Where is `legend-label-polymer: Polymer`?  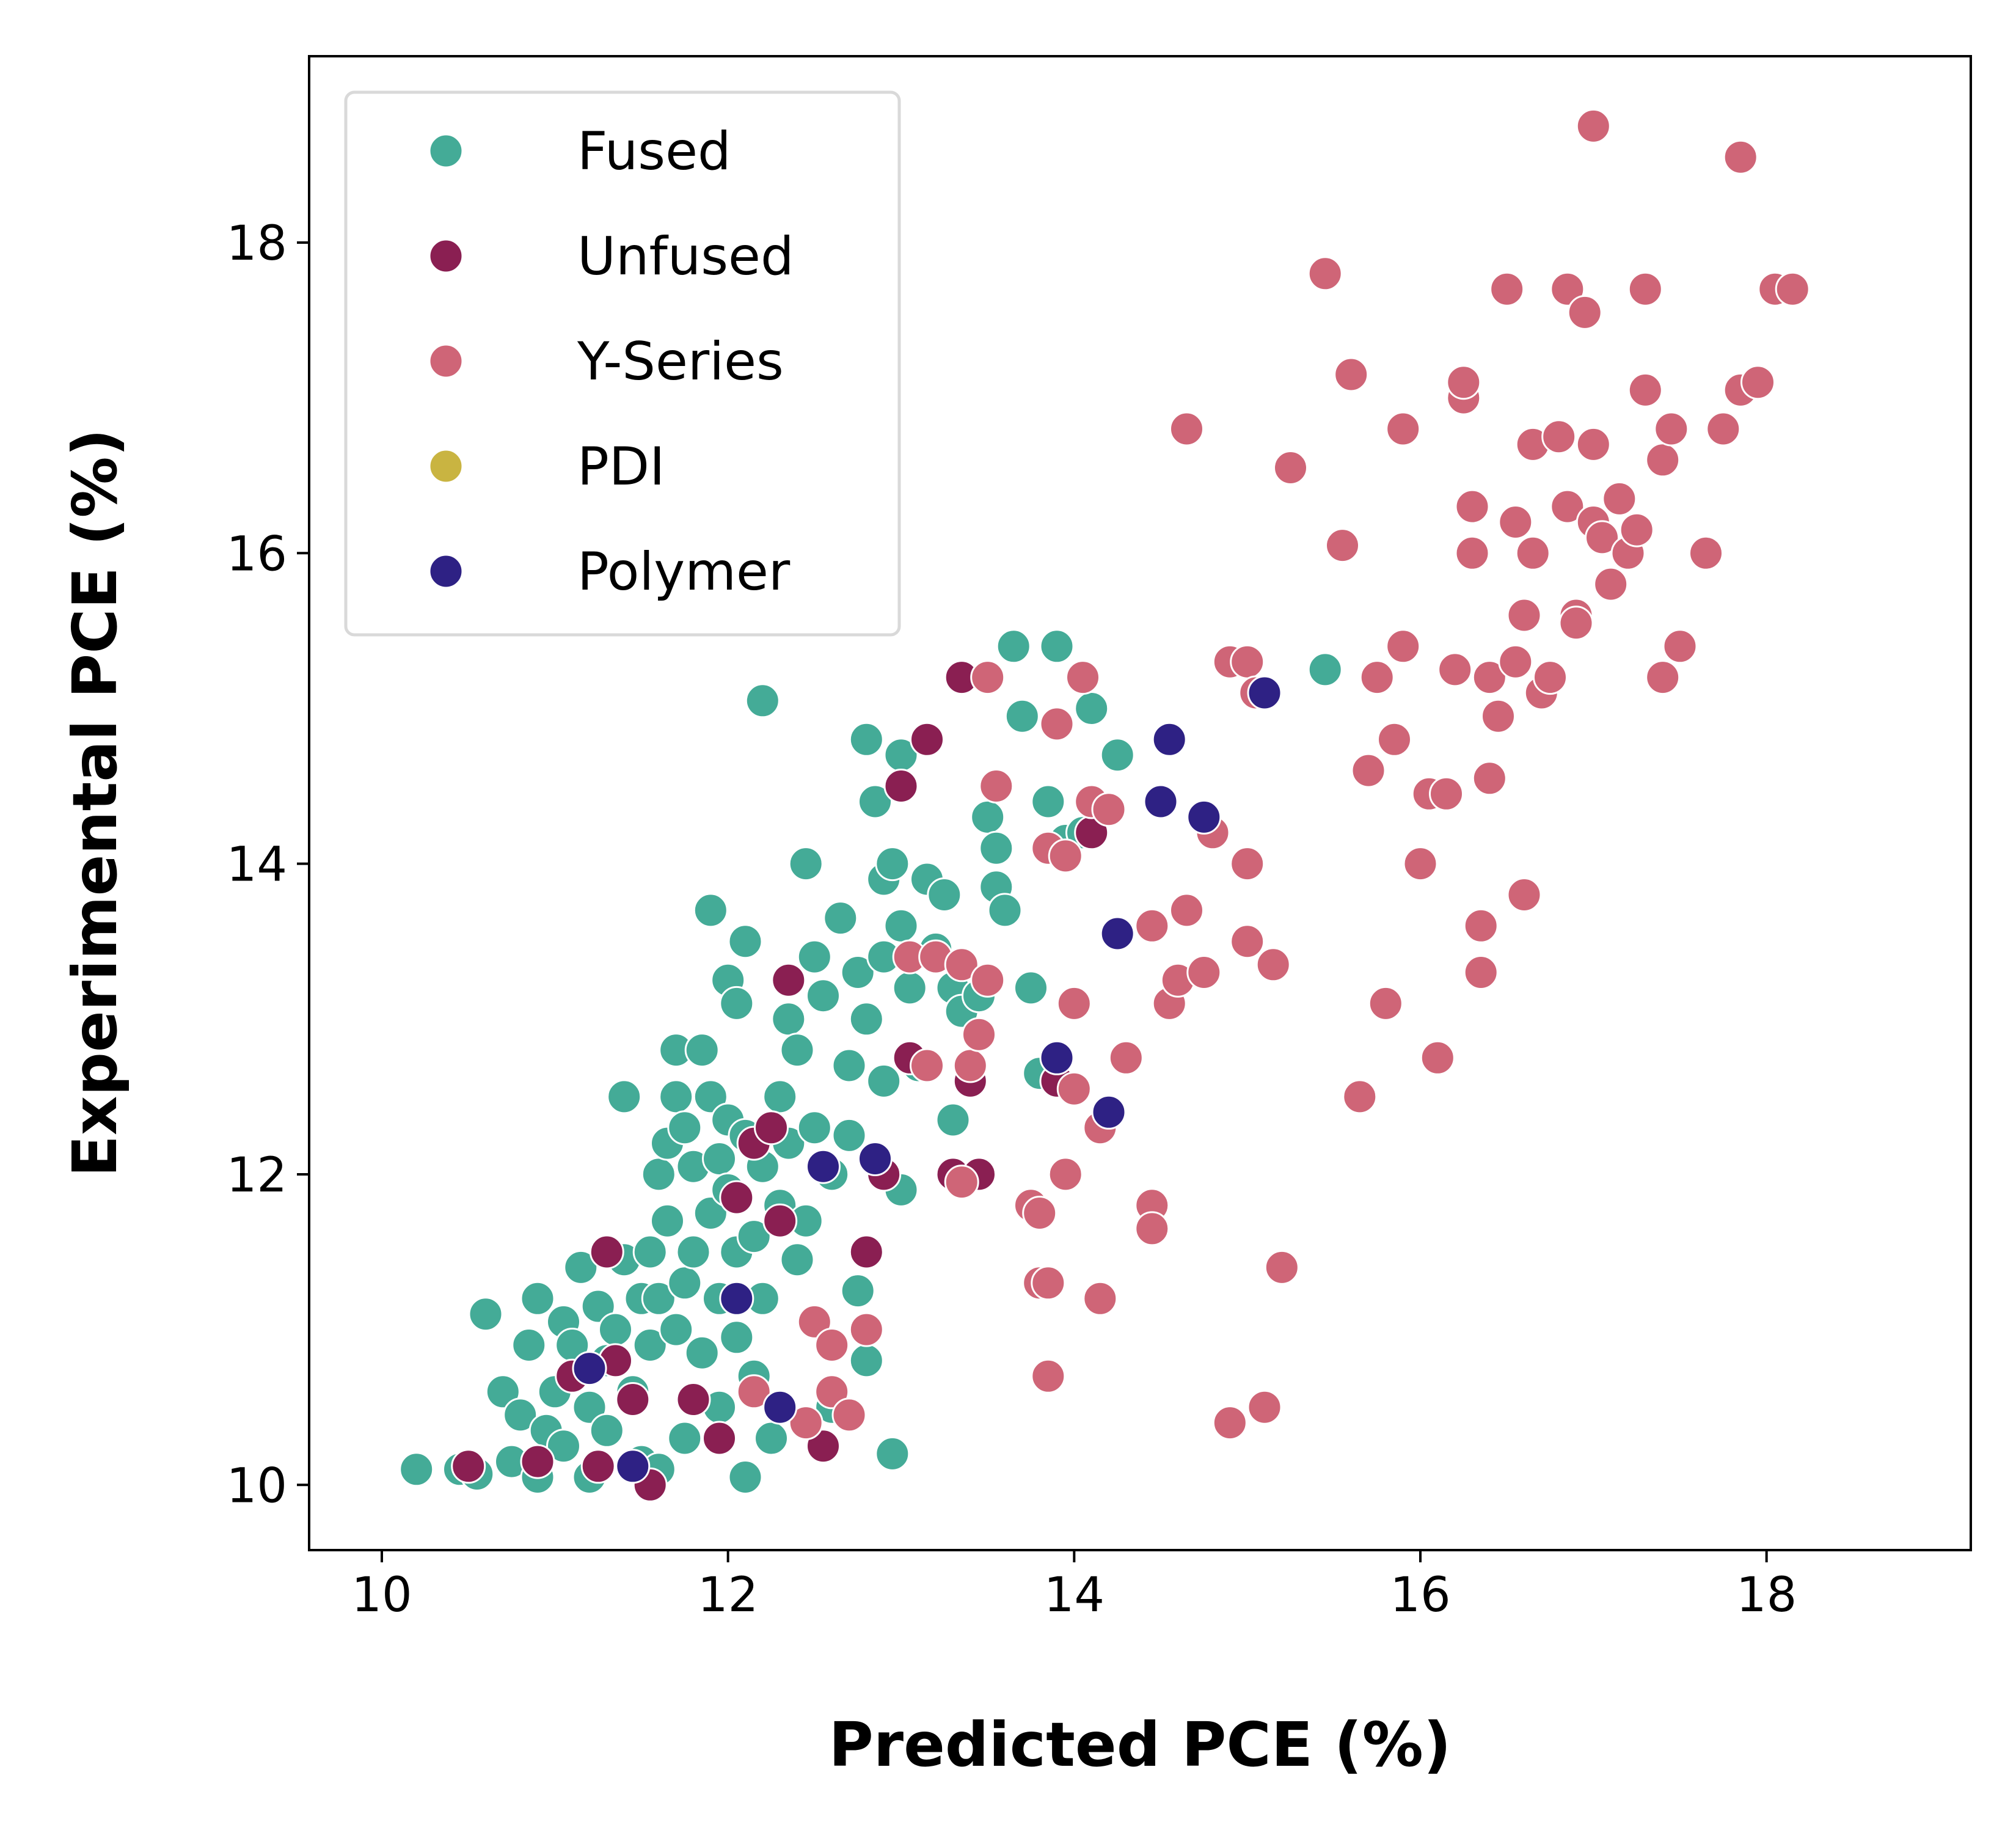 legend-label-polymer: Polymer is located at coordinates (684, 571).